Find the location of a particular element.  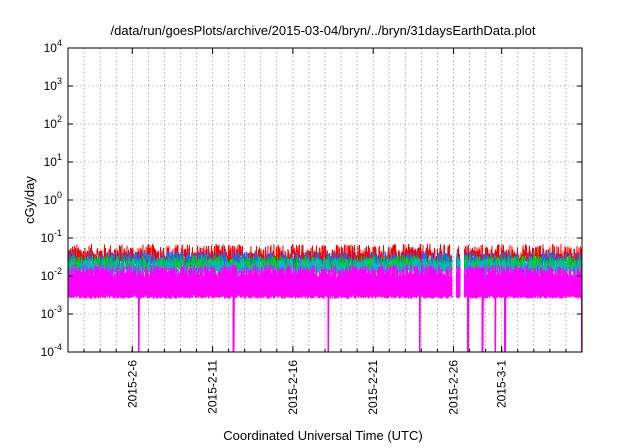

y-tick-label: 10² is located at coordinates (53, 122).